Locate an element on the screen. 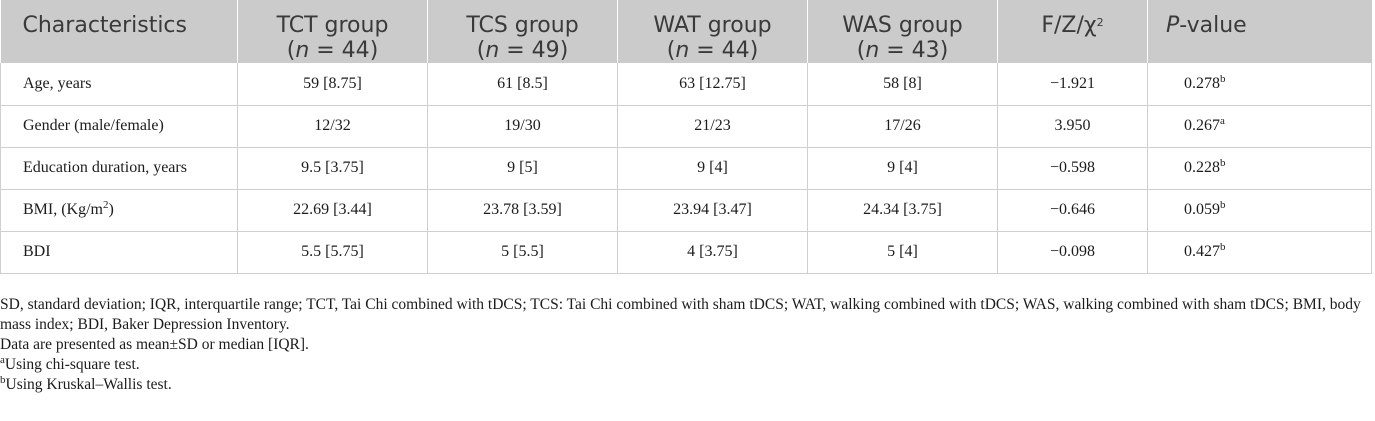 Image resolution: width=1375 pixels, height=421 pixels. cell-tct: 22.69 [3.44] is located at coordinates (332, 210).